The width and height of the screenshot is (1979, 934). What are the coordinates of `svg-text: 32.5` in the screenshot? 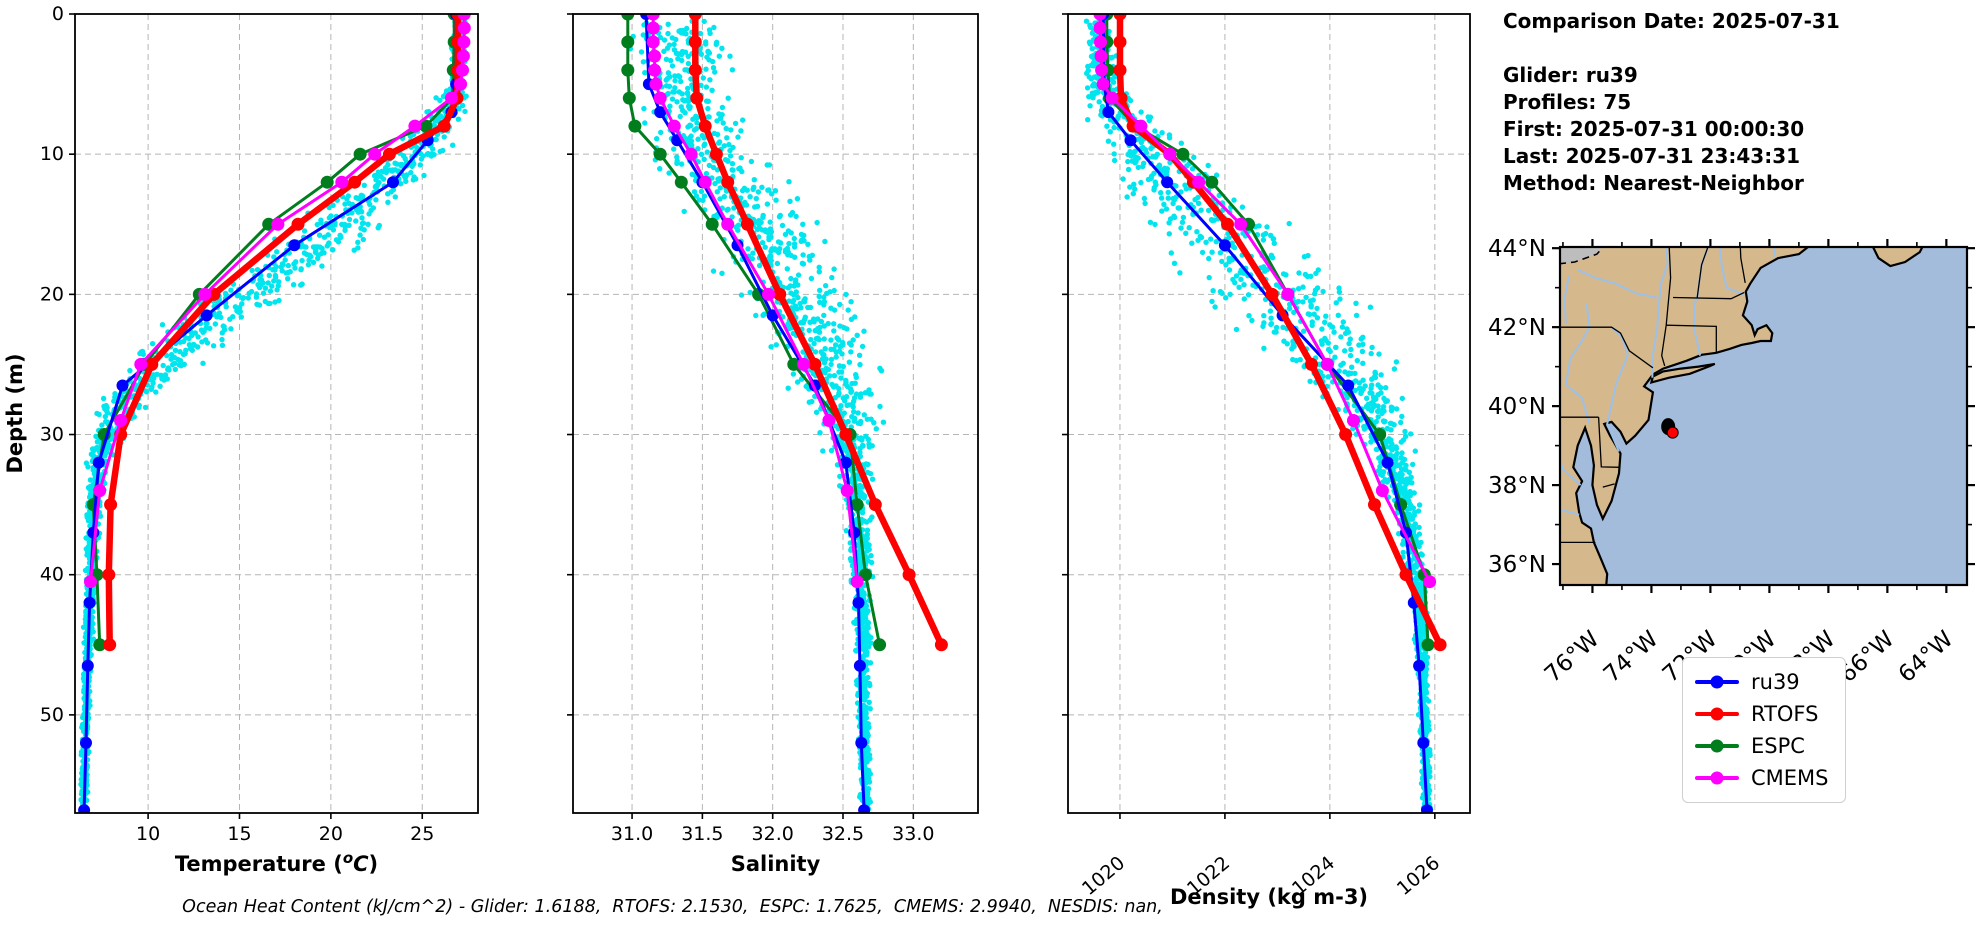 It's located at (843, 834).